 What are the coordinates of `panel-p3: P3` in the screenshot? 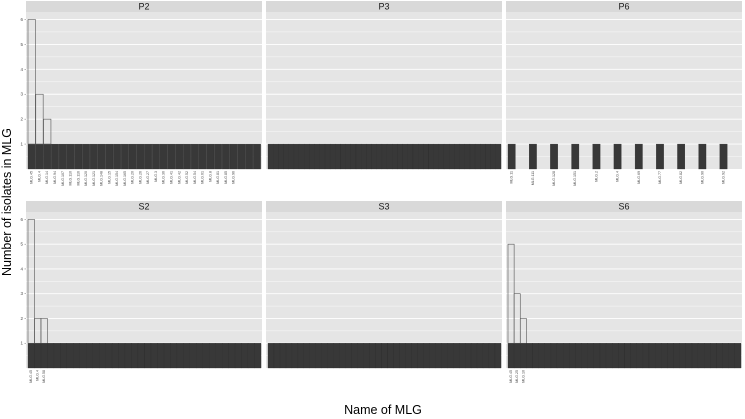 It's located at (384, 85).